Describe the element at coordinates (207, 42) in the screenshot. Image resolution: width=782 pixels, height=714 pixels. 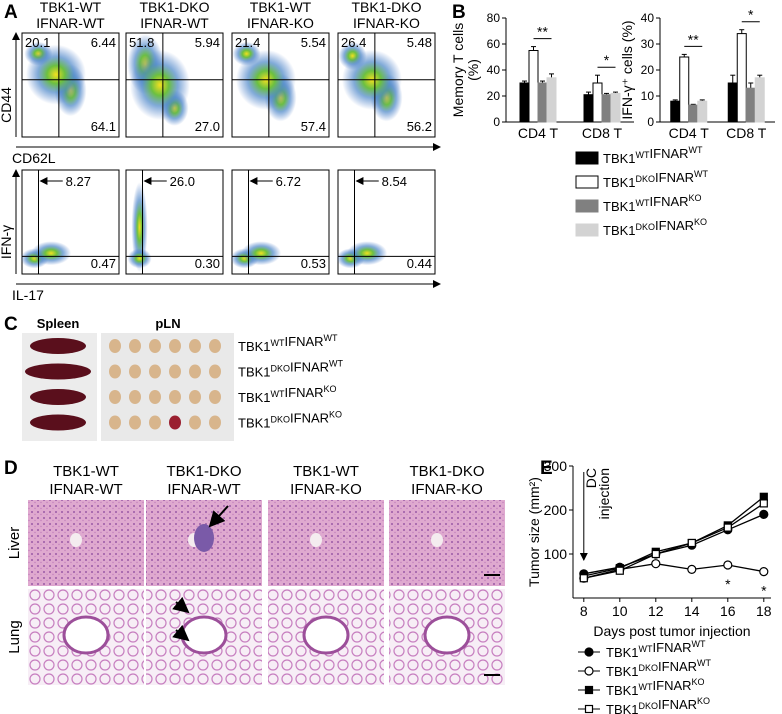
I see `quadrant-value: 5.94` at that location.